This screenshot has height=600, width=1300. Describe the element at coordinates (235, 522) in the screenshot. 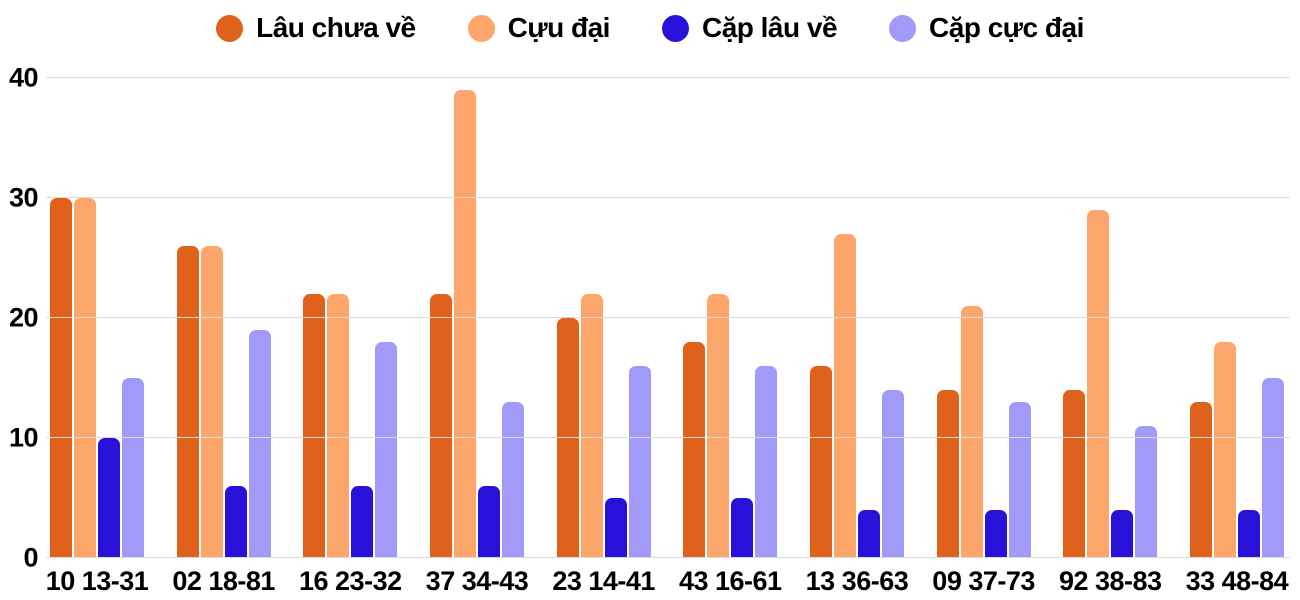

I see `bar-series2-cat1` at that location.